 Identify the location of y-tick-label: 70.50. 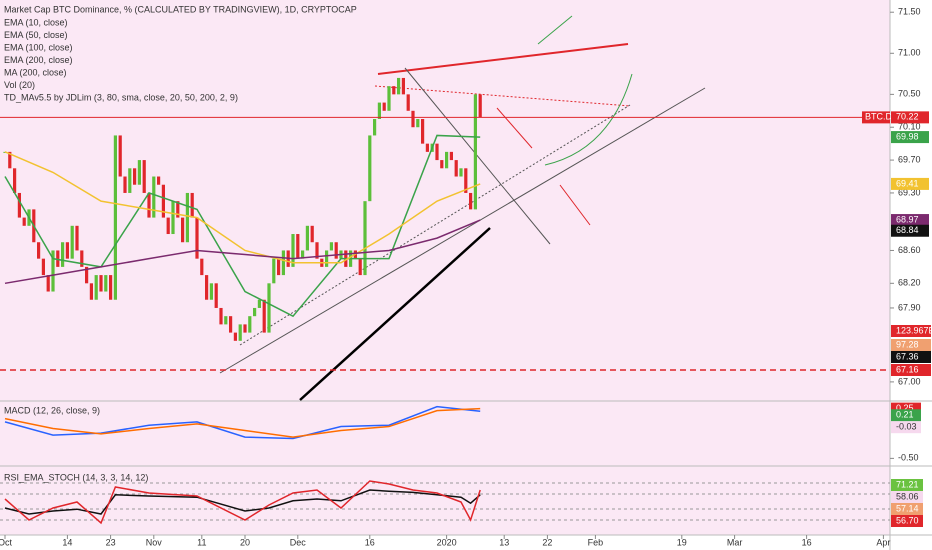
(909, 94).